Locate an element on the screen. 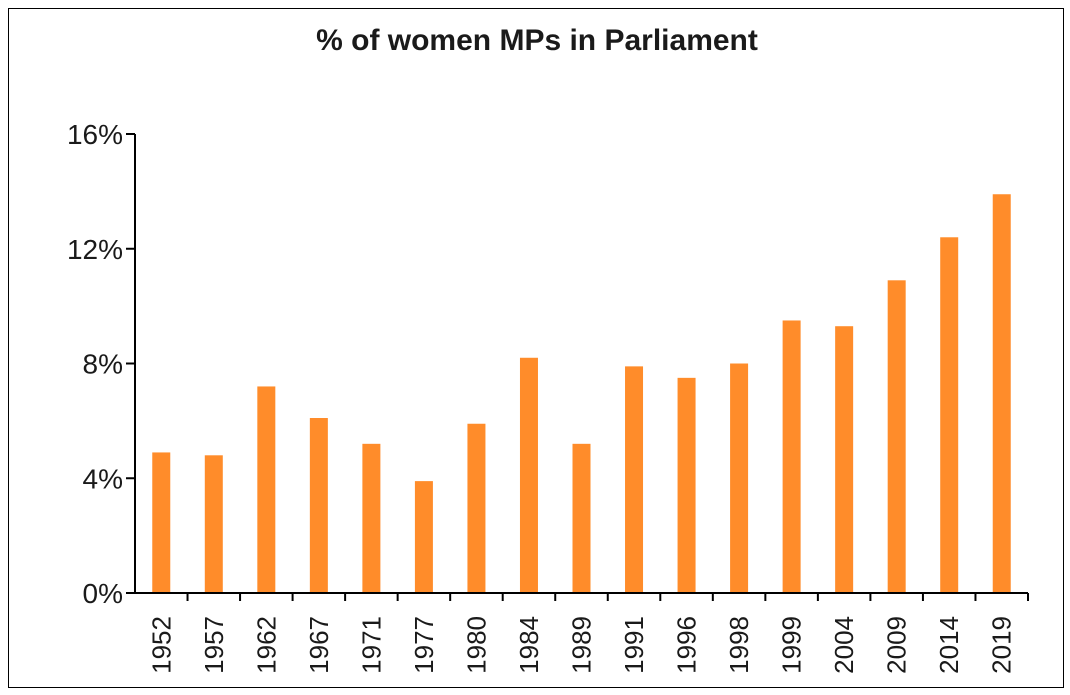  x-tick-label: 1967 is located at coordinates (319, 645).